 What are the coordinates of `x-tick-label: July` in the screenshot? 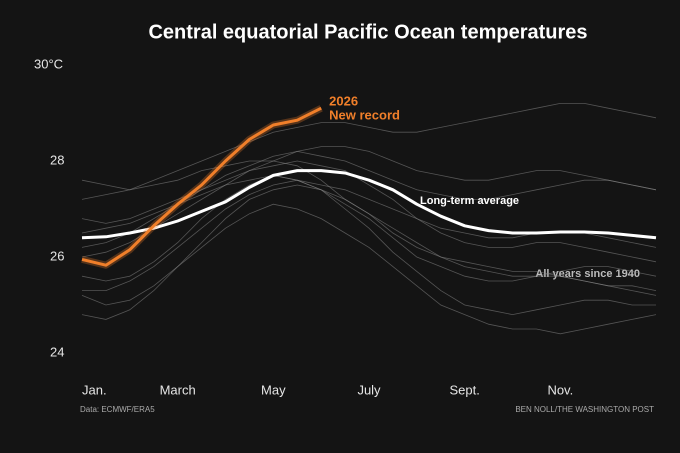 It's located at (369, 389).